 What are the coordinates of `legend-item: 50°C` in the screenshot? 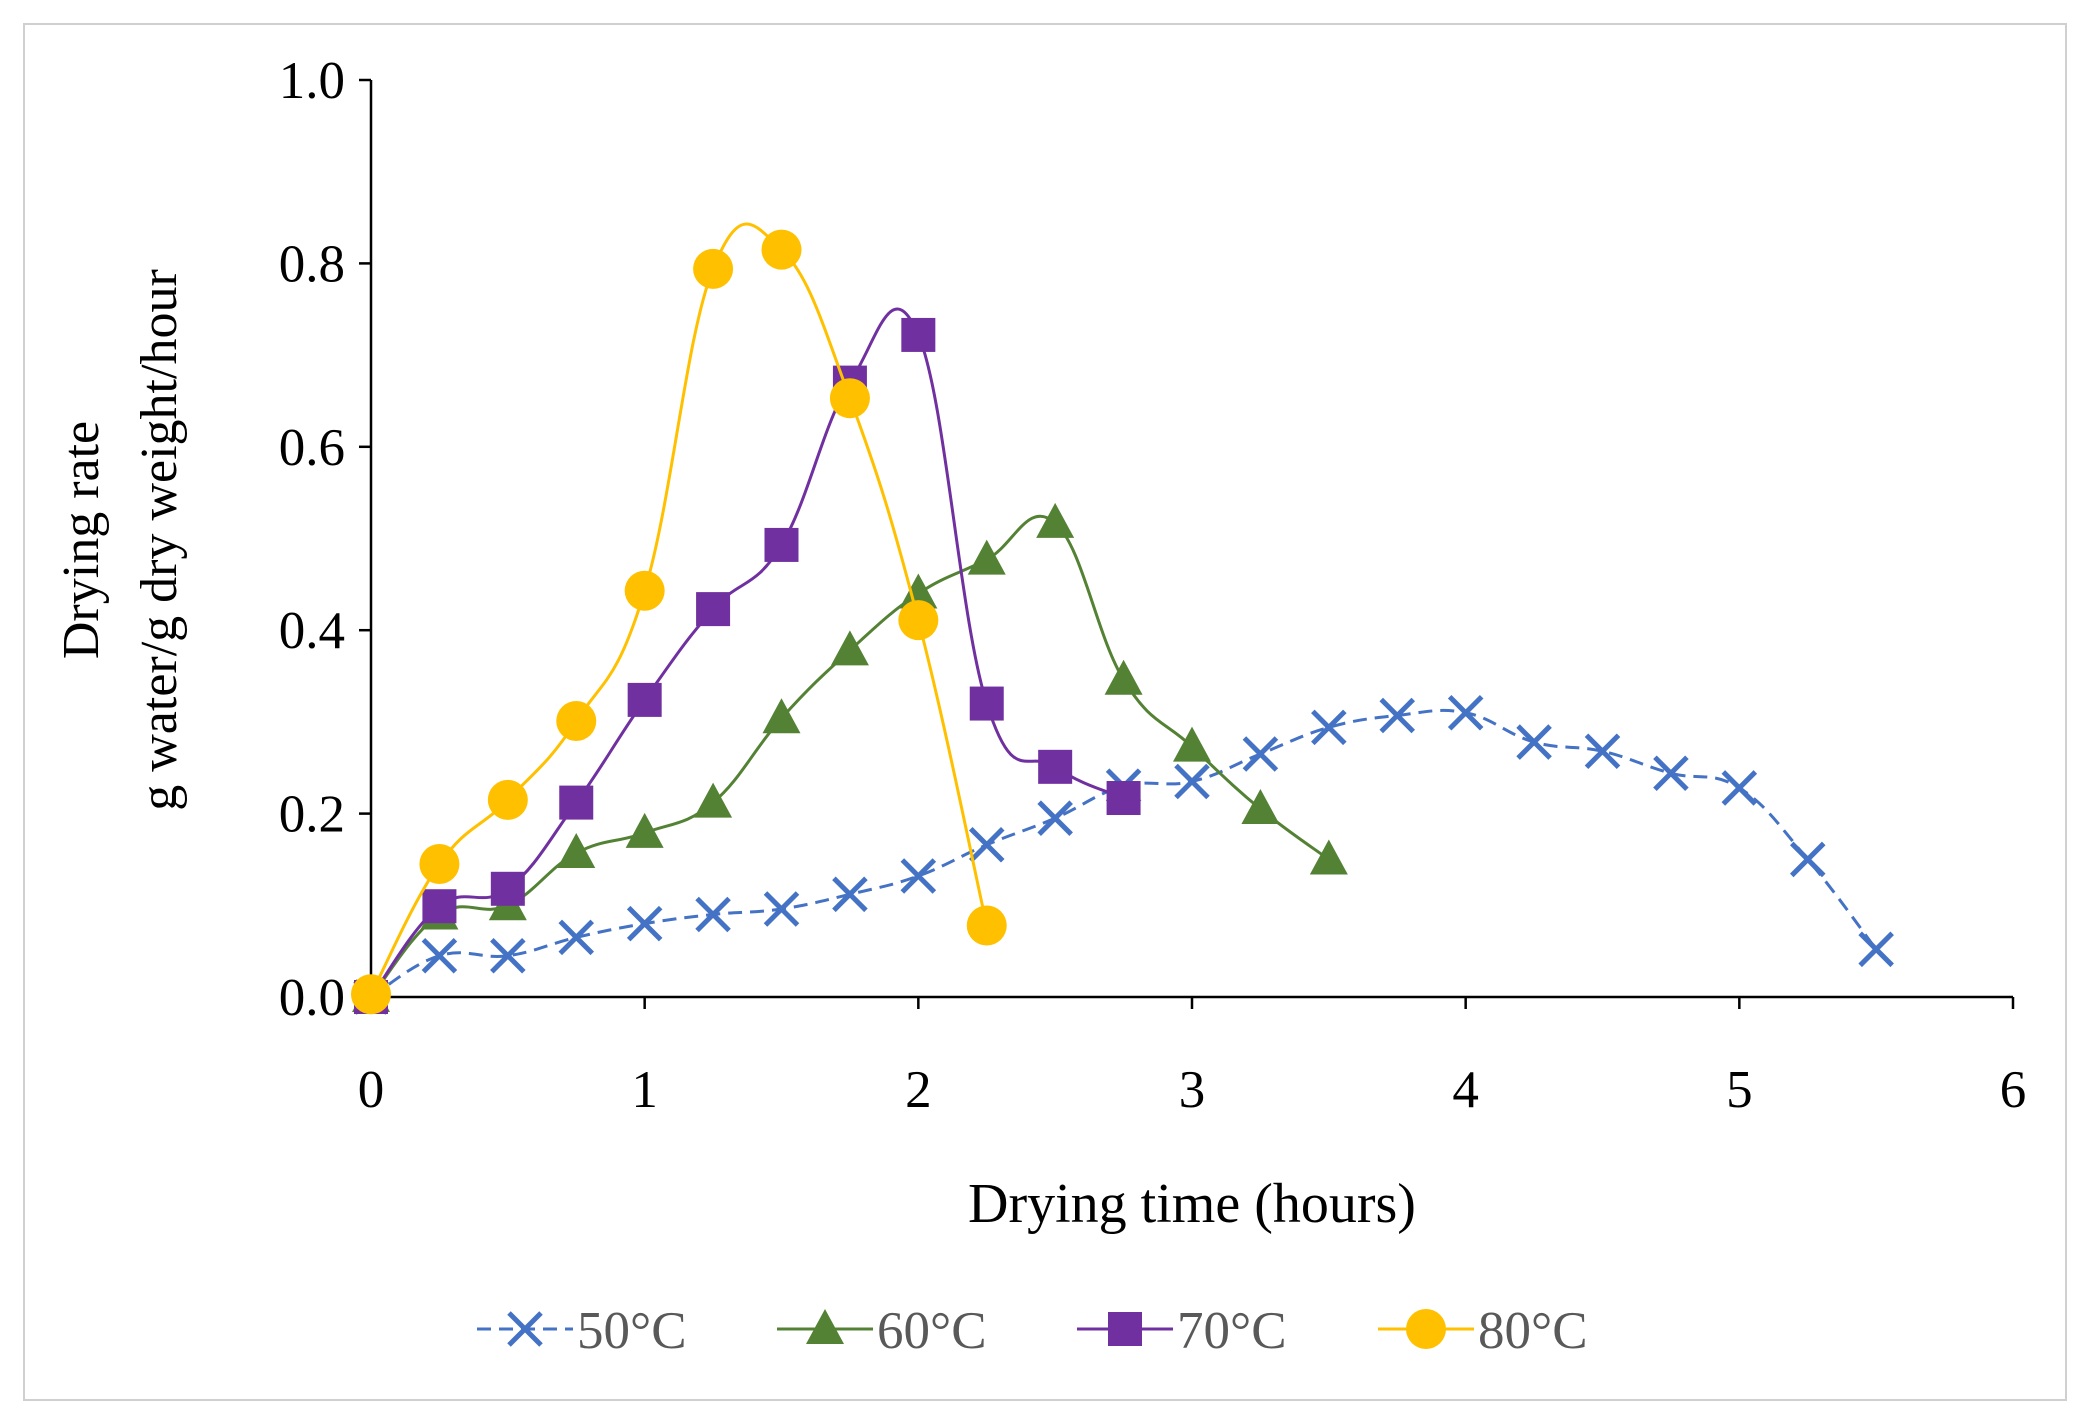 It's located at (582, 1331).